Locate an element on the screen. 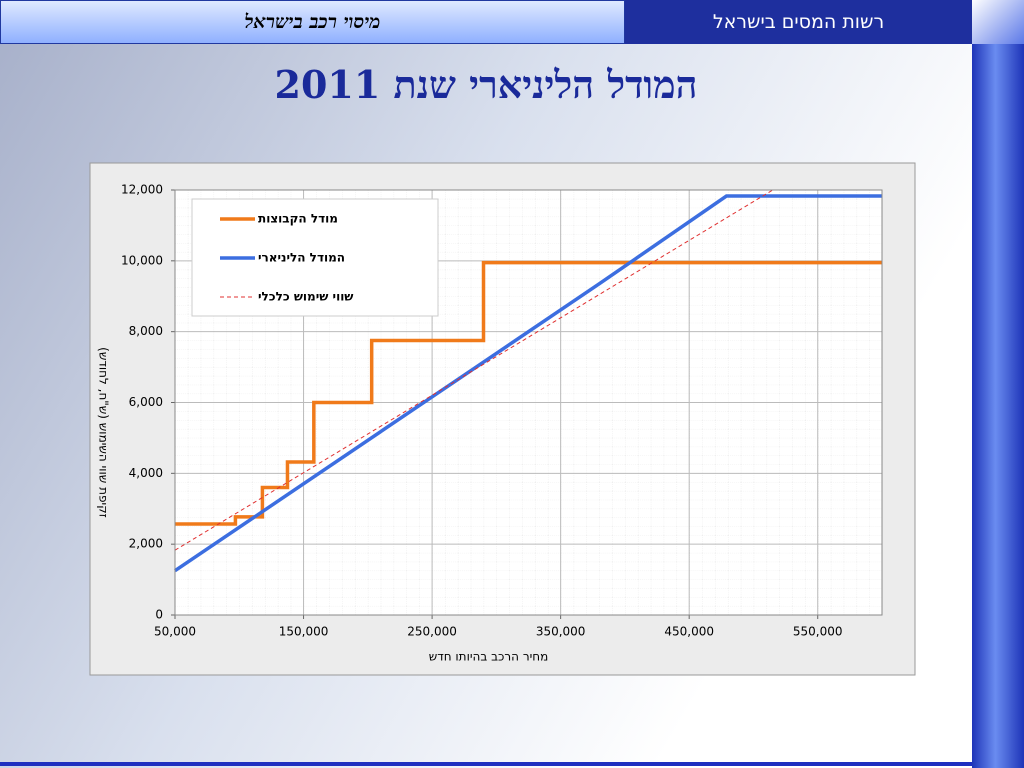 This screenshot has height=768, width=1024. header-right: רשות המסים בישראל is located at coordinates (798, 22).